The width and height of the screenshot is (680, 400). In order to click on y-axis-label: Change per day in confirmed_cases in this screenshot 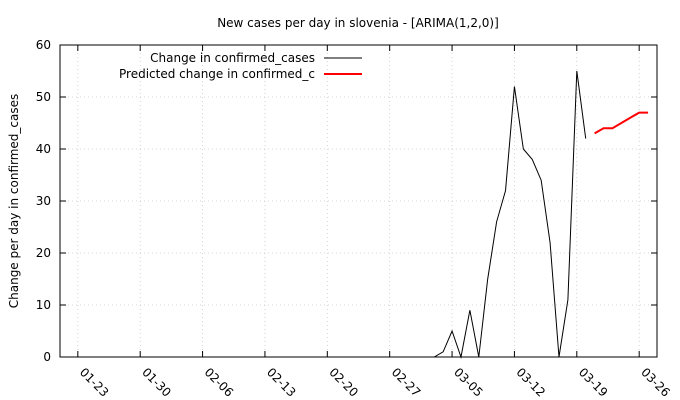, I will do `click(14, 201)`.